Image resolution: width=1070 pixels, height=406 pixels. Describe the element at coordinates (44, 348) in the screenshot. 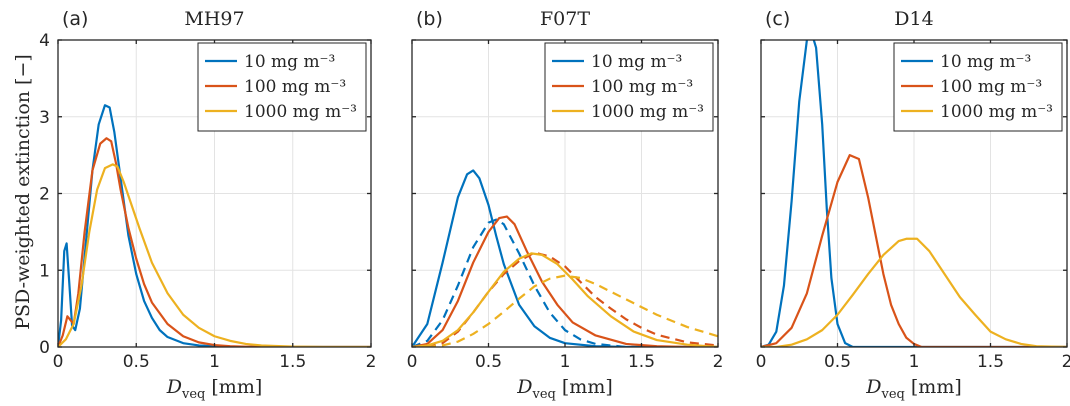

I see `y-tick-label: 0` at that location.